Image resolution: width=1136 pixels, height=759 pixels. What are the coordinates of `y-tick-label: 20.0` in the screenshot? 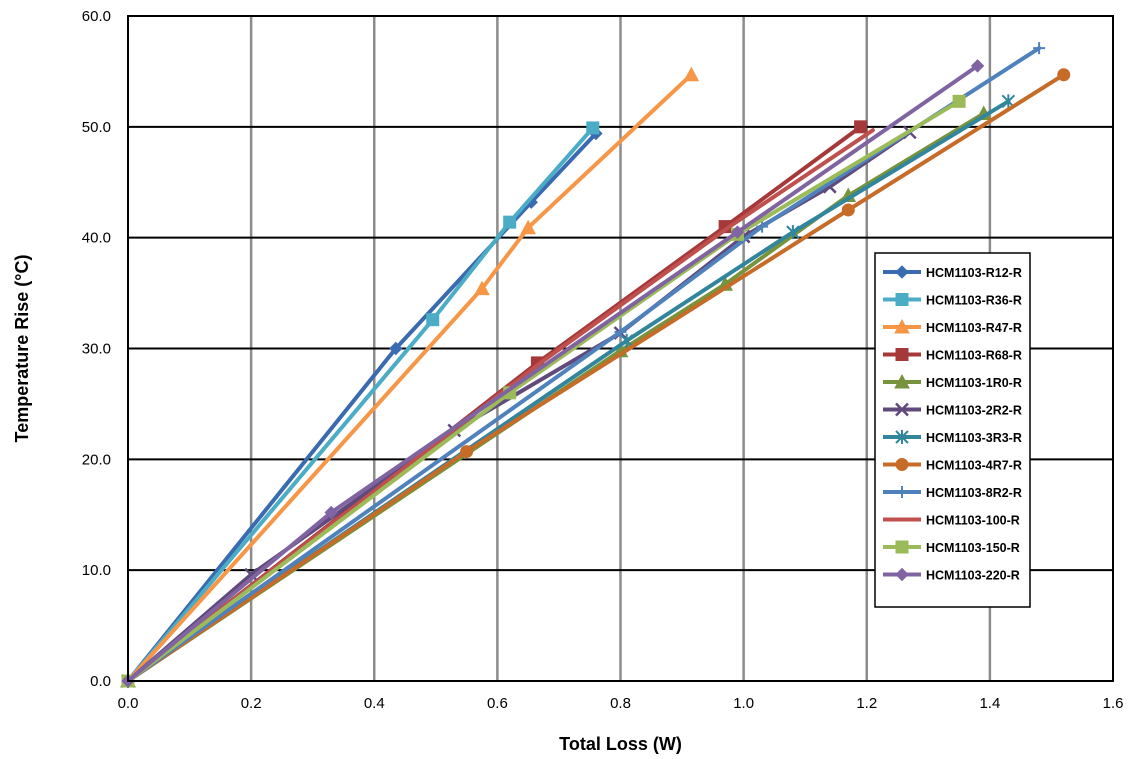 It's located at (96, 459).